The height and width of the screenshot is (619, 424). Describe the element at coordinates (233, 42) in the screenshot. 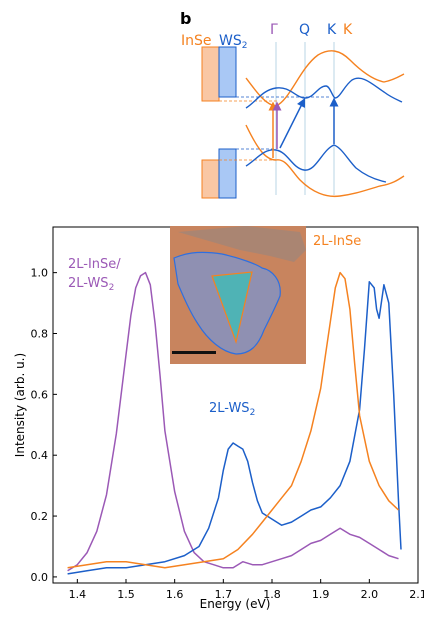

I see `ws2-label: WS2` at that location.